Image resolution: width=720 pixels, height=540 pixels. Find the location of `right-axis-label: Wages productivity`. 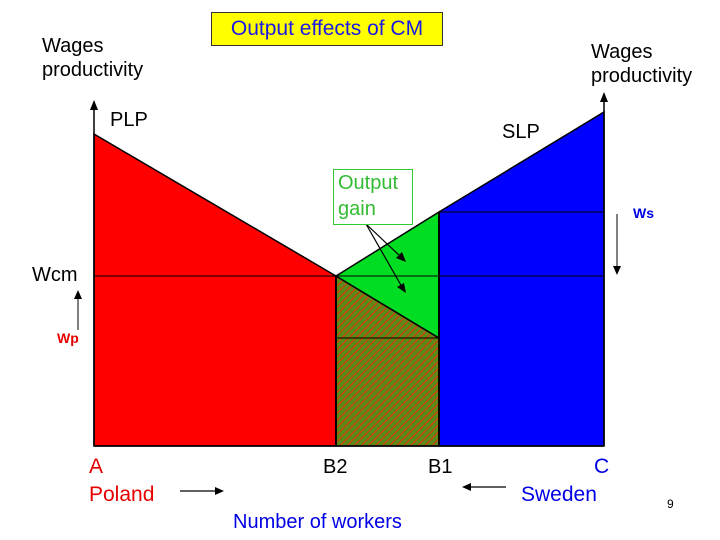

right-axis-label: Wages productivity is located at coordinates (641, 64).